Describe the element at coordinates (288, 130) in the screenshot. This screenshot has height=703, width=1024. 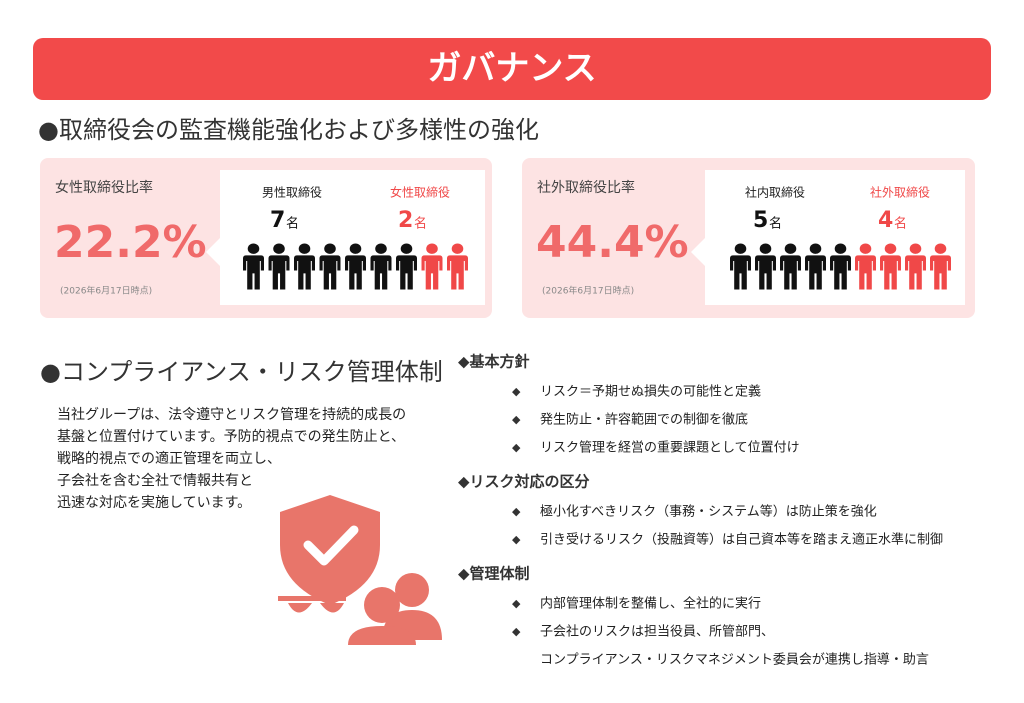
I see `section-heading: ●取締役会の監査機能強化および多様性の強化` at that location.